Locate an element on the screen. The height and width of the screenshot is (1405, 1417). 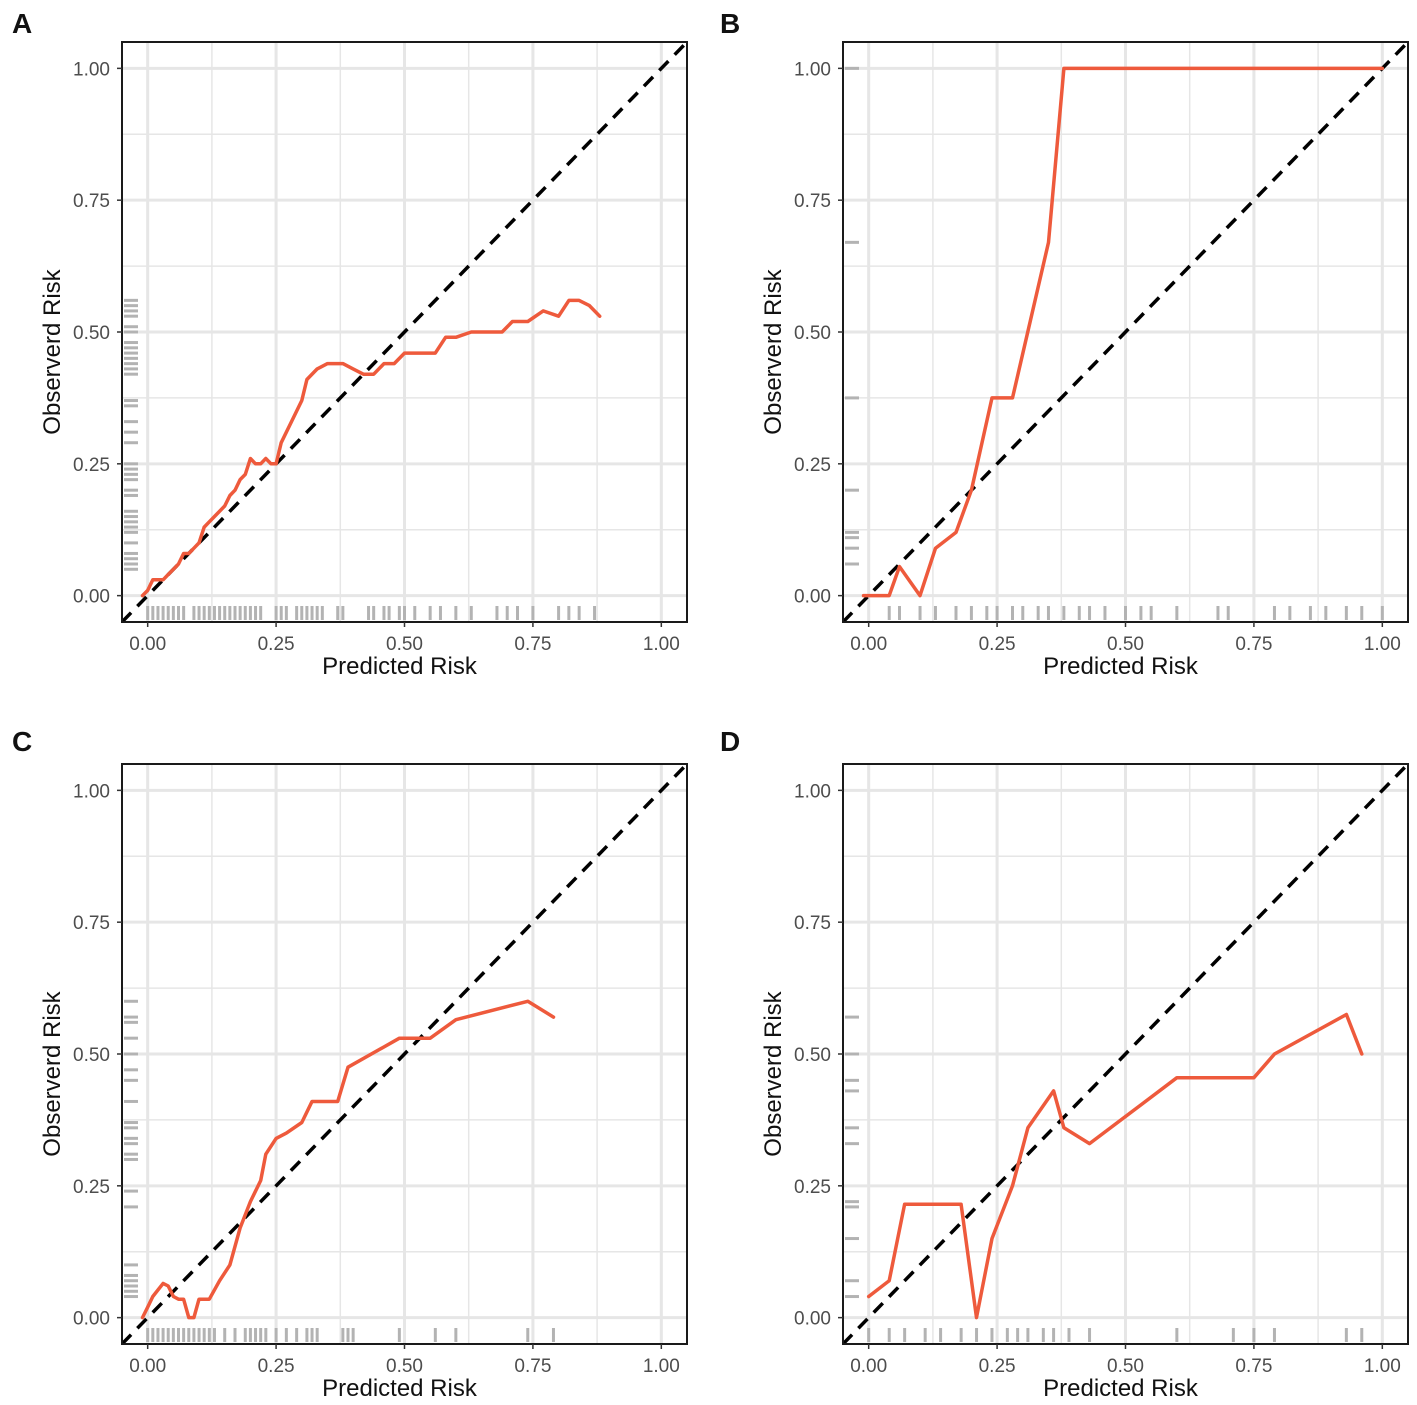
panel-letter: A is located at coordinates (22, 23).